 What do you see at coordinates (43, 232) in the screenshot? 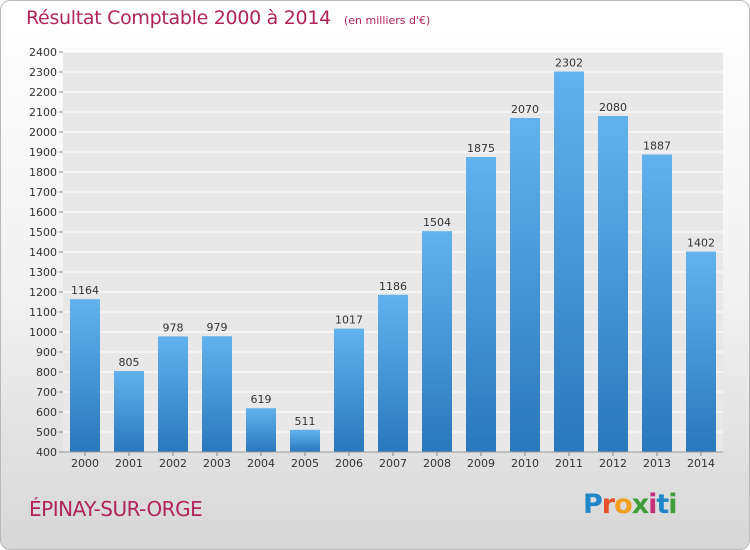
I see `y-tick-label: 1500` at bounding box center [43, 232].